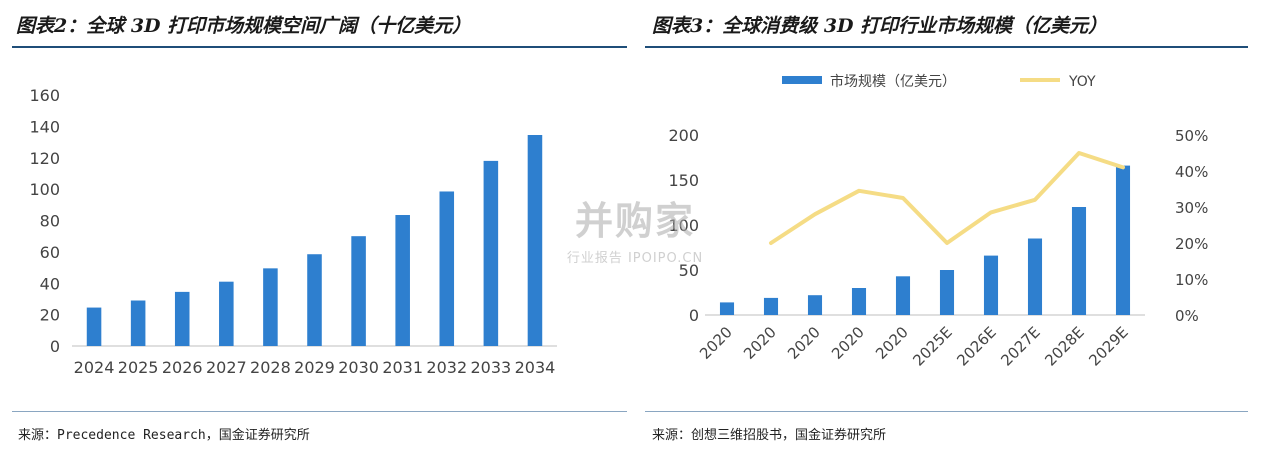  What do you see at coordinates (991, 285) in the screenshot?
I see `bar-2026E` at bounding box center [991, 285].